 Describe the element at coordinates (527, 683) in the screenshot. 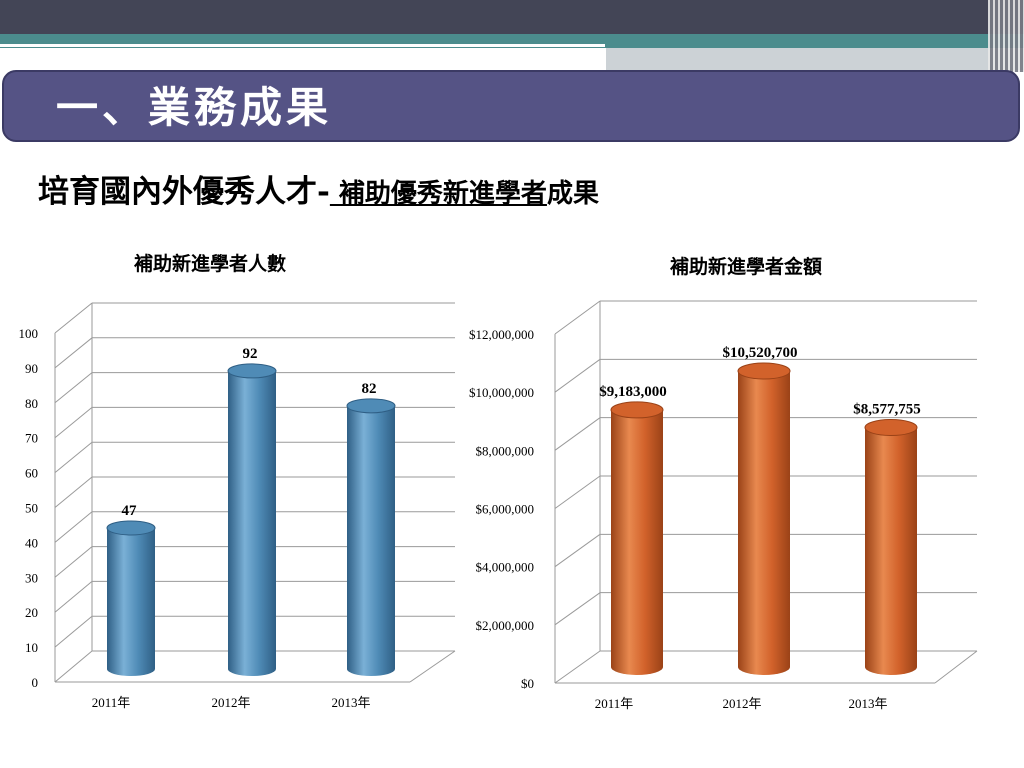

I see `y-tick-label: $0` at that location.